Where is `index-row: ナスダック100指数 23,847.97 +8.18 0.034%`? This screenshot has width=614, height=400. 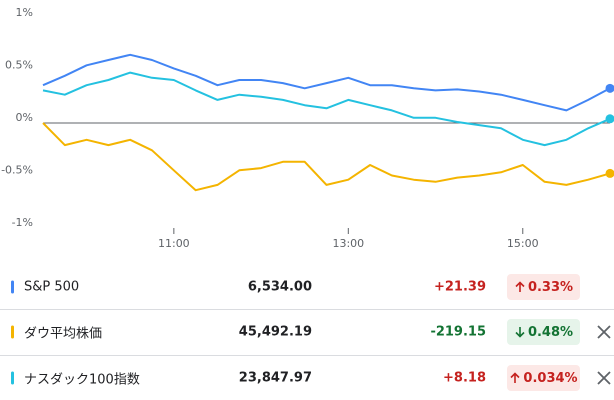
index-row: ナスダック100指数 23,847.97 +8.18 0.034% is located at coordinates (307, 377).